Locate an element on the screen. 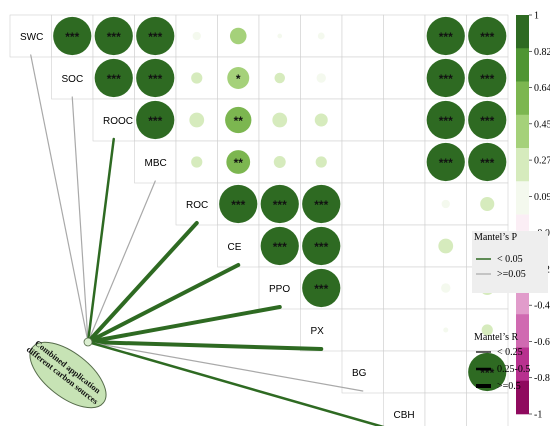 The width and height of the screenshot is (550, 426). label-soc: SOC is located at coordinates (73, 79).